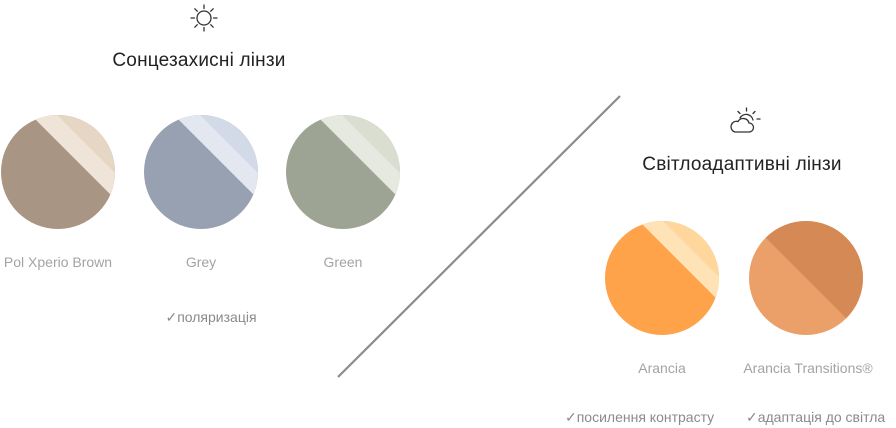 The image size is (896, 428). Describe the element at coordinates (58, 172) in the screenshot. I see `lens-pol-xperio-brown` at that location.